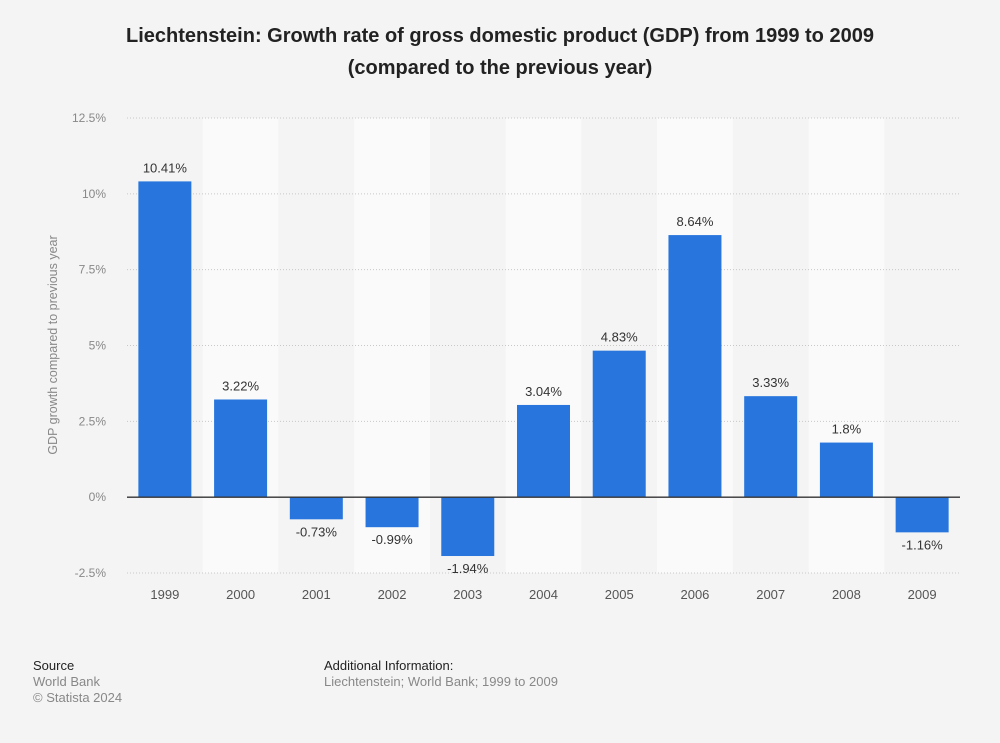  What do you see at coordinates (240, 594) in the screenshot?
I see `x-tick-label: 2000` at bounding box center [240, 594].